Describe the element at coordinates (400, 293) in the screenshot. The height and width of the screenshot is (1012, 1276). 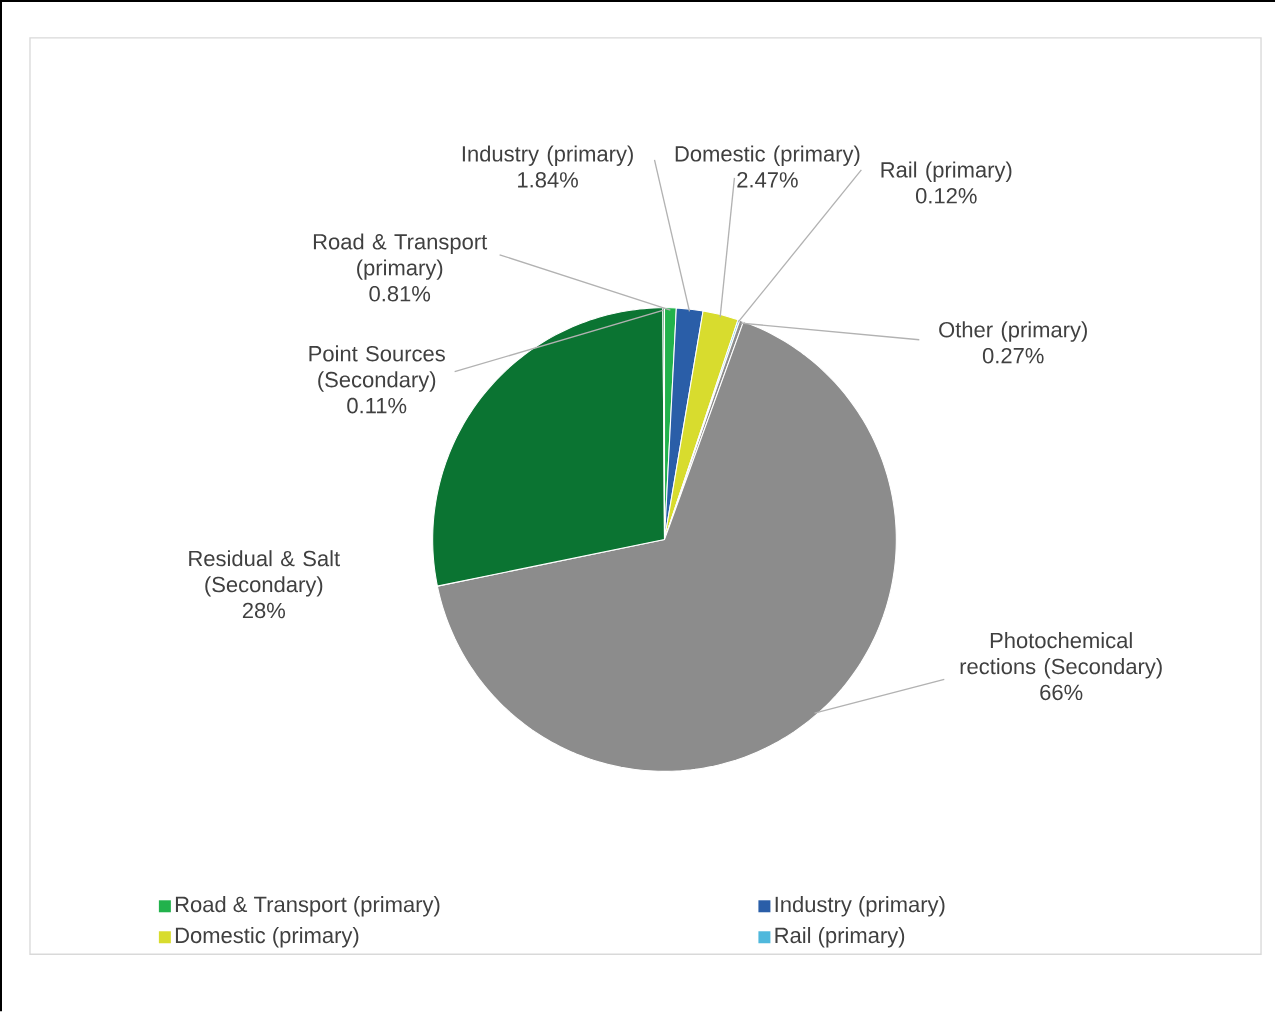
I see `data-label: 0.81%` at that location.